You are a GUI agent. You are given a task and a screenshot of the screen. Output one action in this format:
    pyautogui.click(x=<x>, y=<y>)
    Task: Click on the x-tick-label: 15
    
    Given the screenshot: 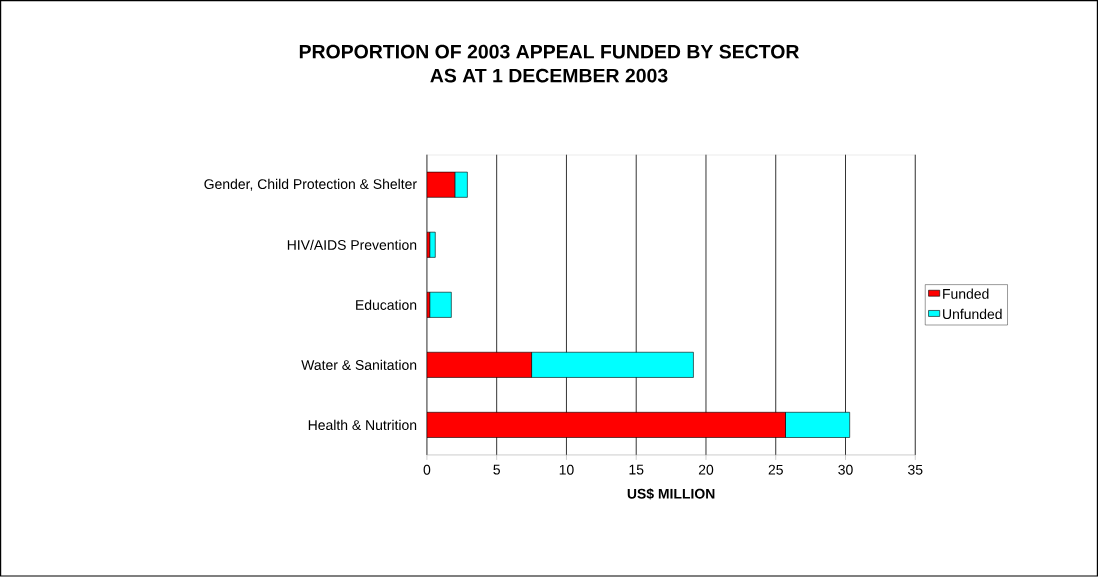 What is the action you would take?
    pyautogui.click(x=636, y=469)
    